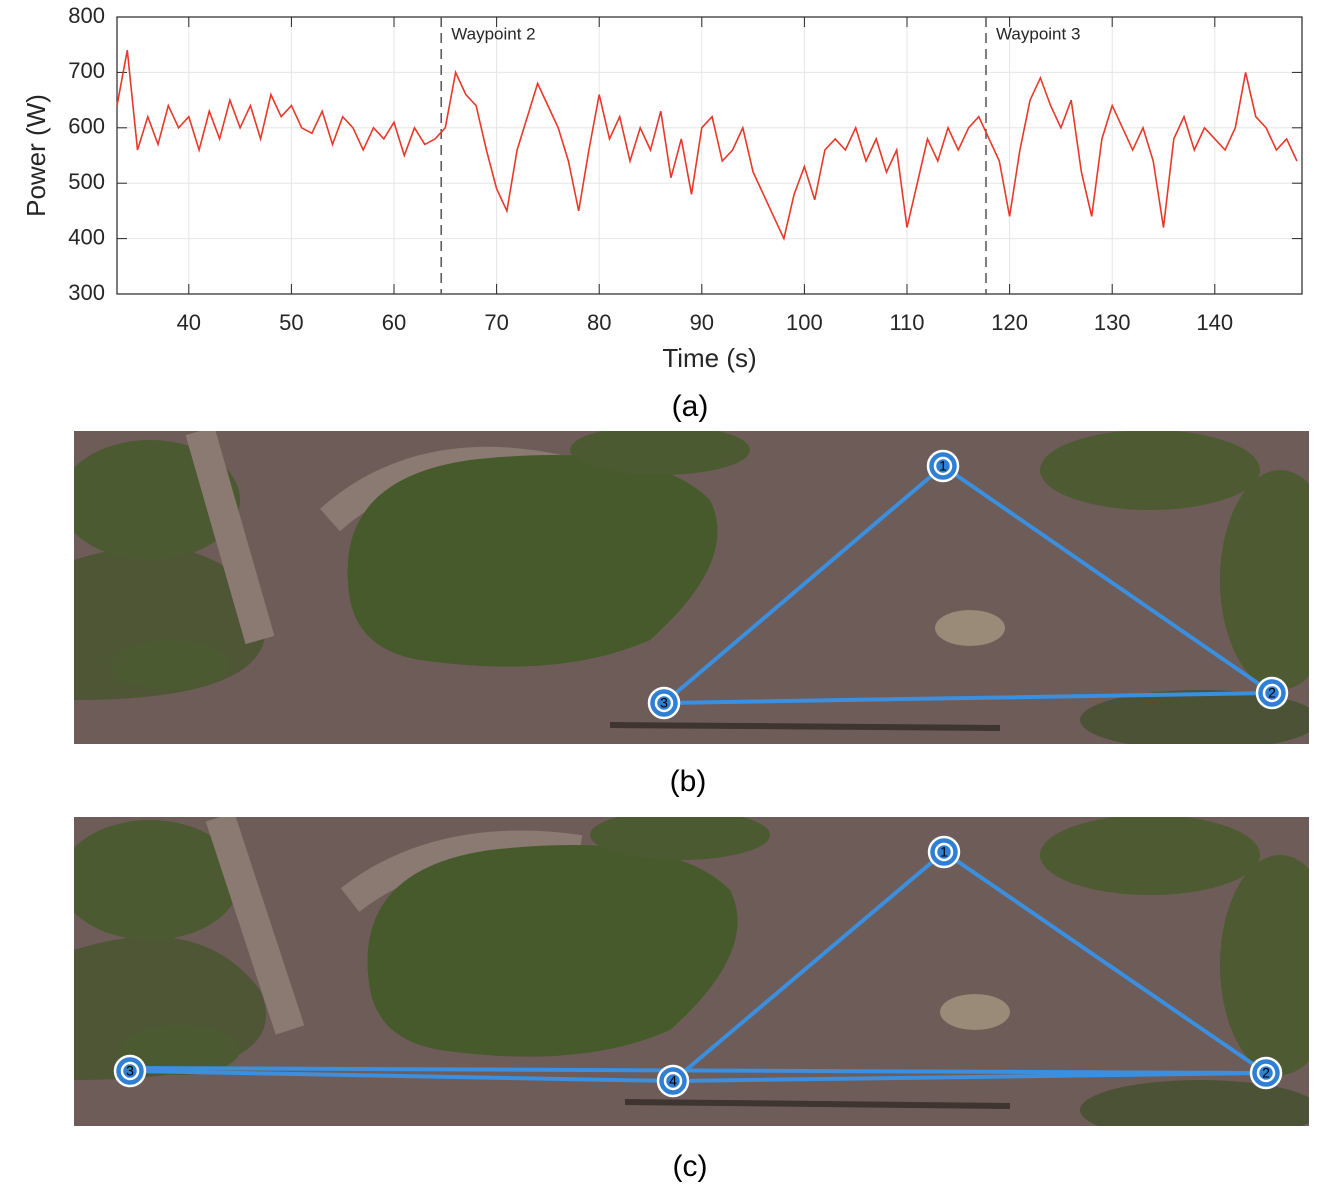 Image resolution: width=1320 pixels, height=1199 pixels. Describe the element at coordinates (86, 181) in the screenshot. I see `y-tick-label: 500` at that location.